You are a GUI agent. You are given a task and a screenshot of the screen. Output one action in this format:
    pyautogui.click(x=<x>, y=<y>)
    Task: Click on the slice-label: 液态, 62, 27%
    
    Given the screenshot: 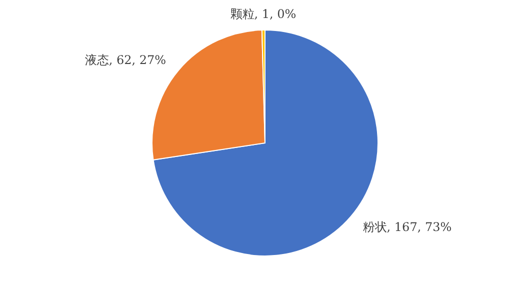 What is the action you would take?
    pyautogui.click(x=125, y=60)
    